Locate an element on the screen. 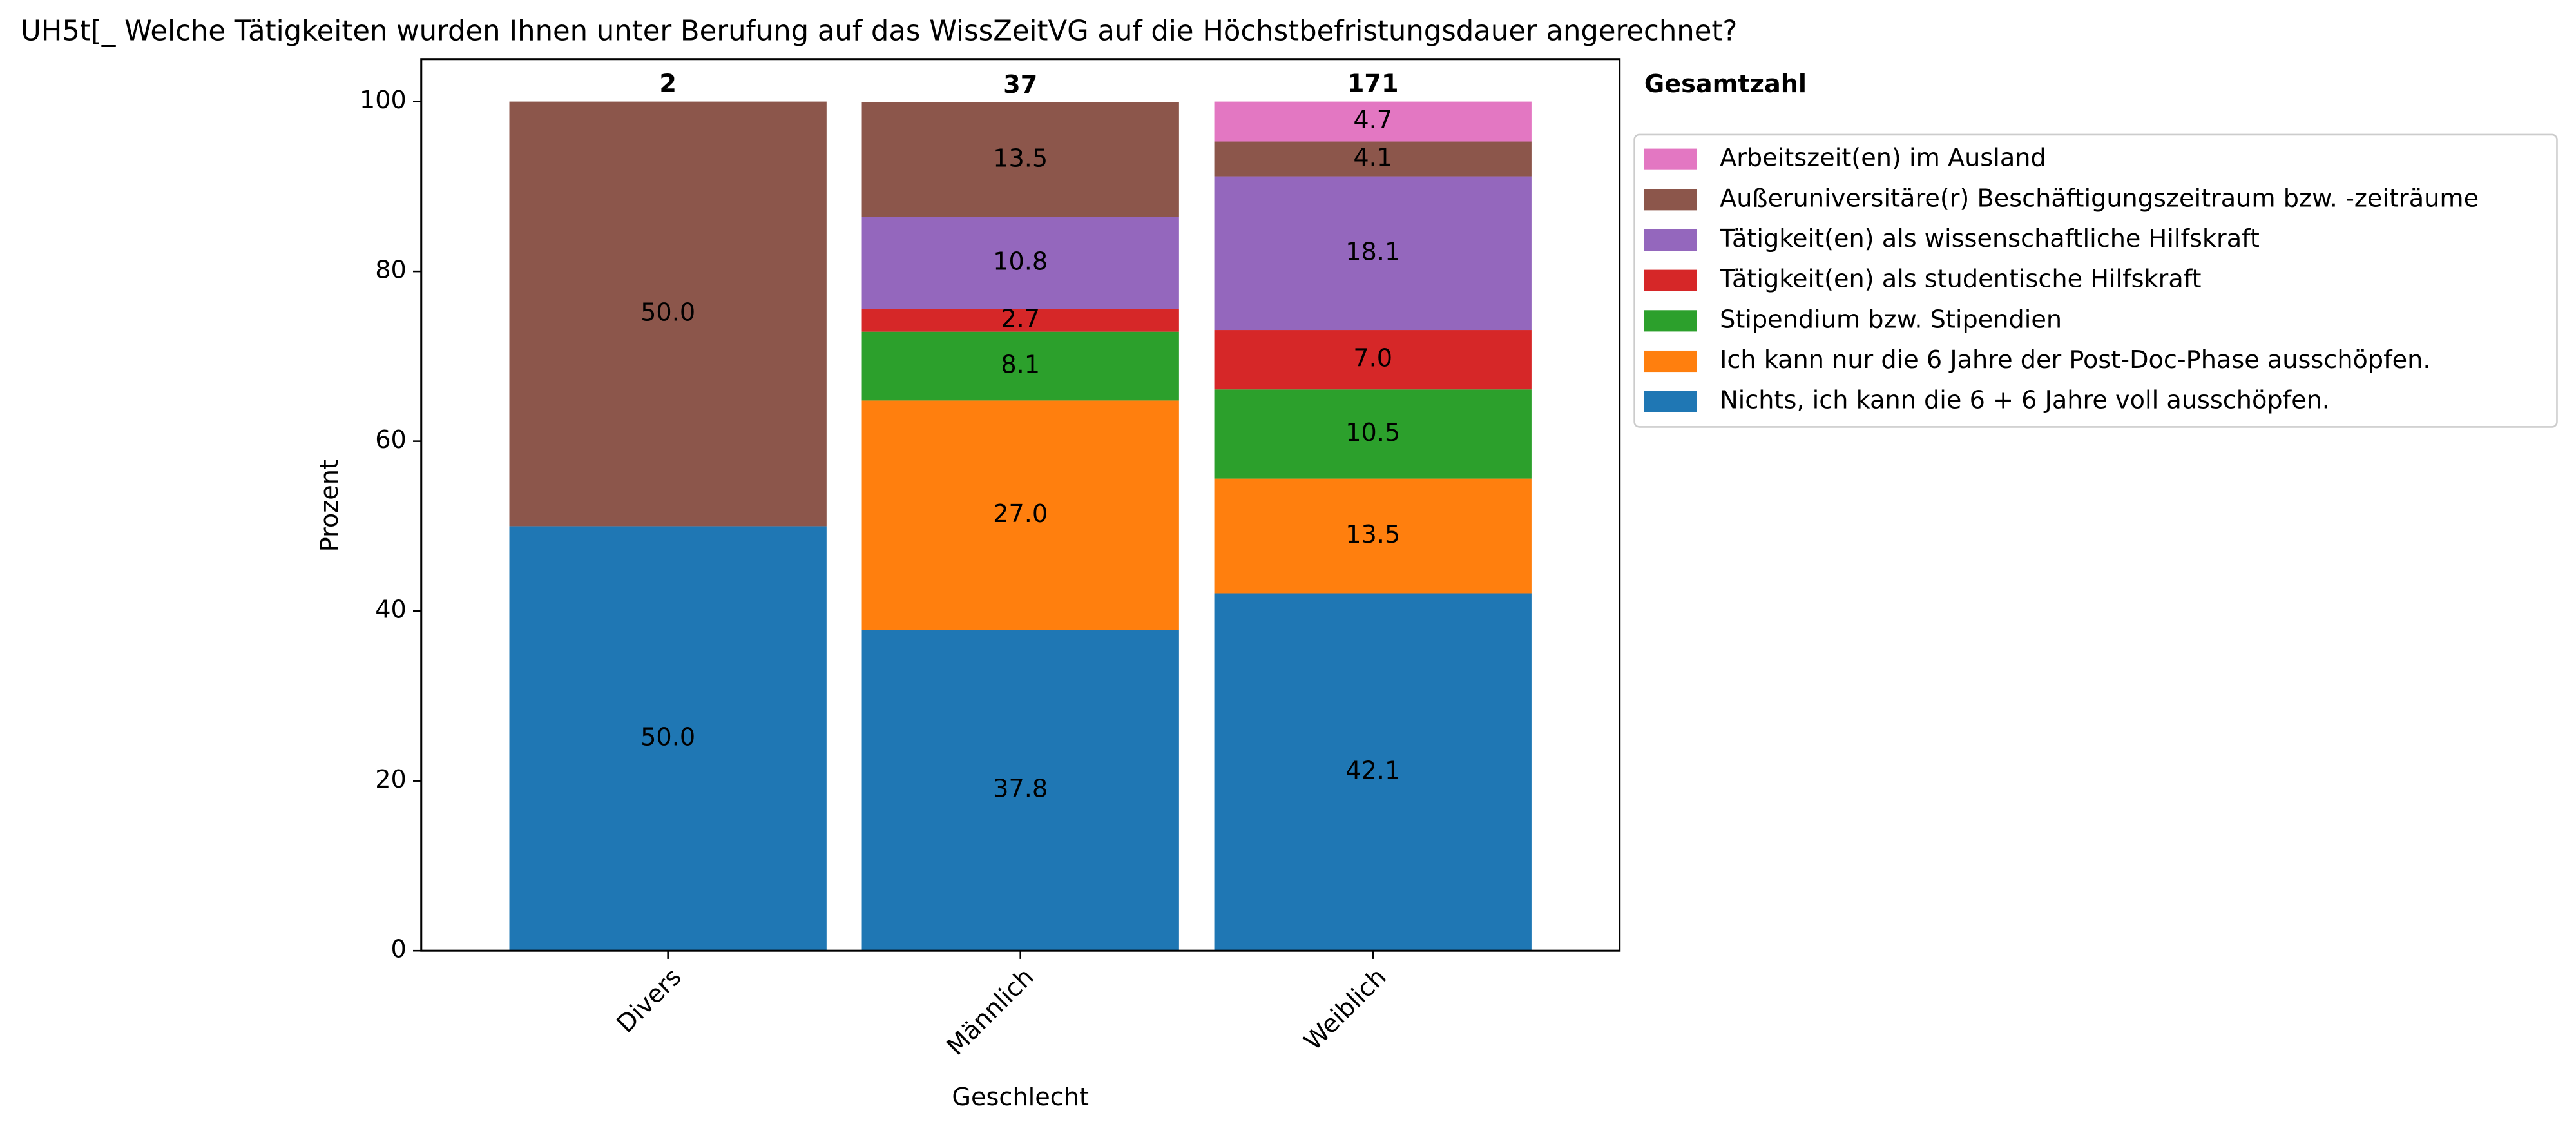 The width and height of the screenshot is (2576, 1133). value-label: 4.7 is located at coordinates (1372, 120).